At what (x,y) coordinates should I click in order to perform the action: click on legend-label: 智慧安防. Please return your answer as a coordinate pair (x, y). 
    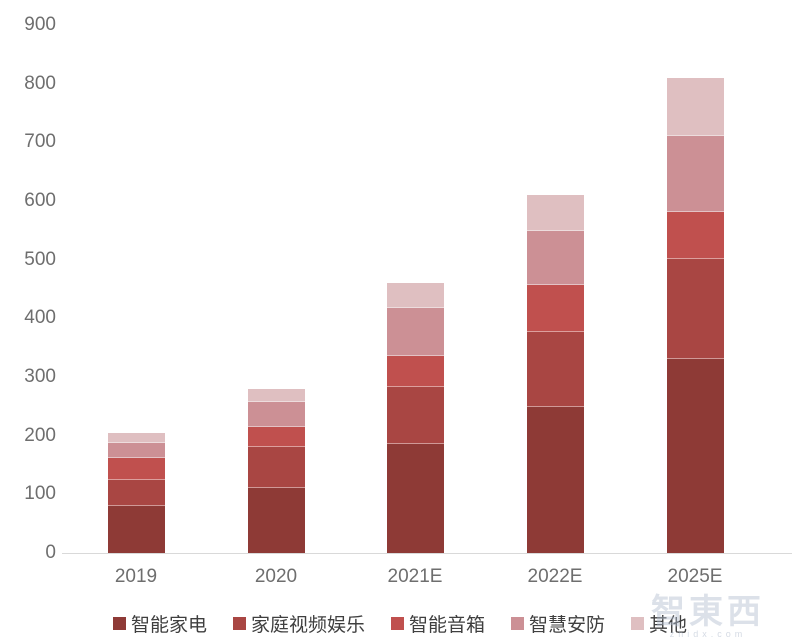
    Looking at the image, I should click on (567, 625).